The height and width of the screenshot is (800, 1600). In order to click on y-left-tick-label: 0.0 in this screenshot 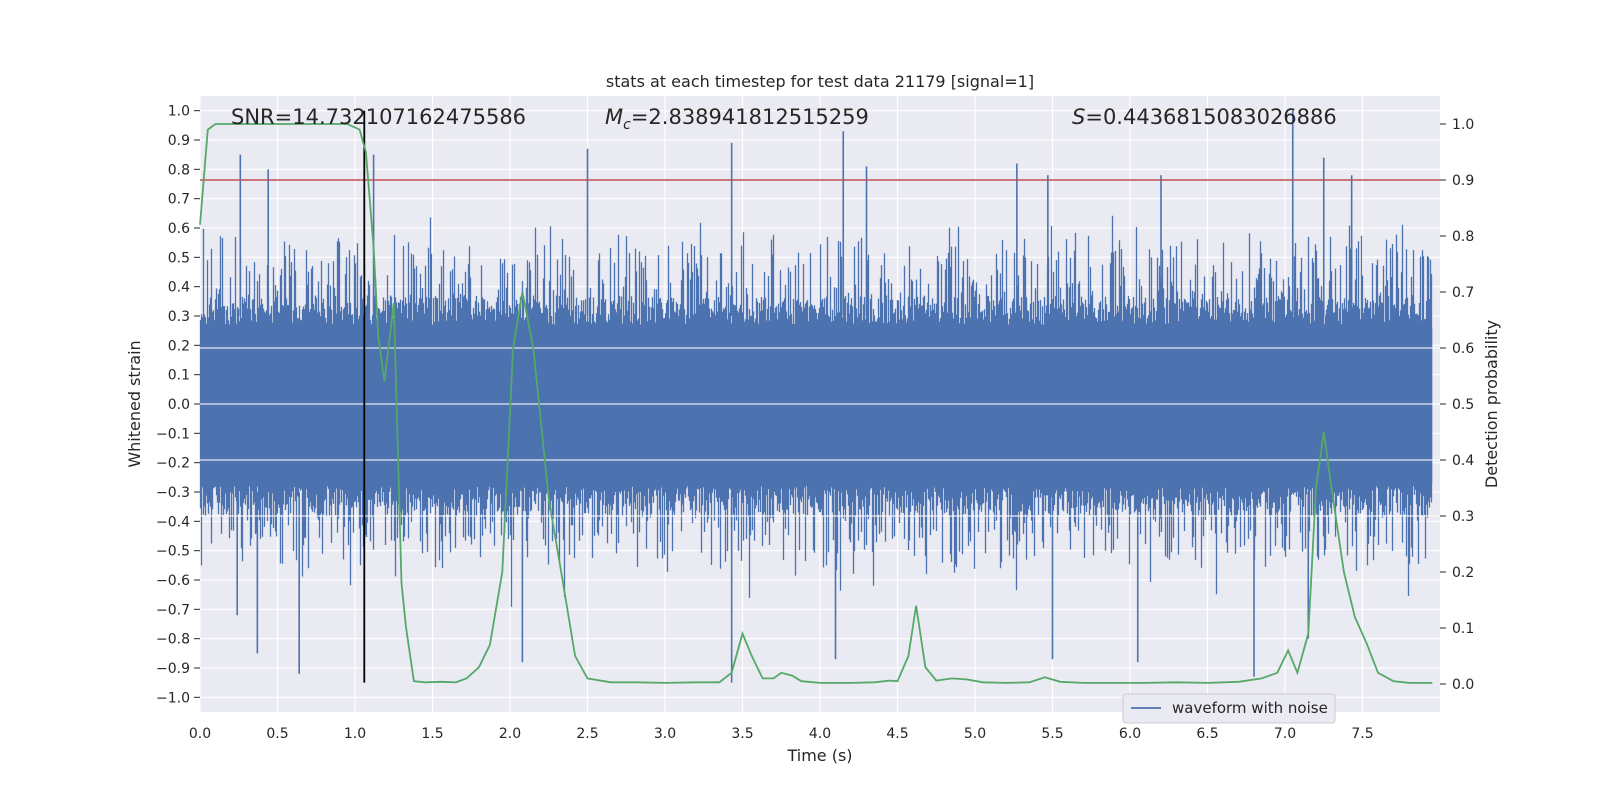, I will do `click(179, 405)`.